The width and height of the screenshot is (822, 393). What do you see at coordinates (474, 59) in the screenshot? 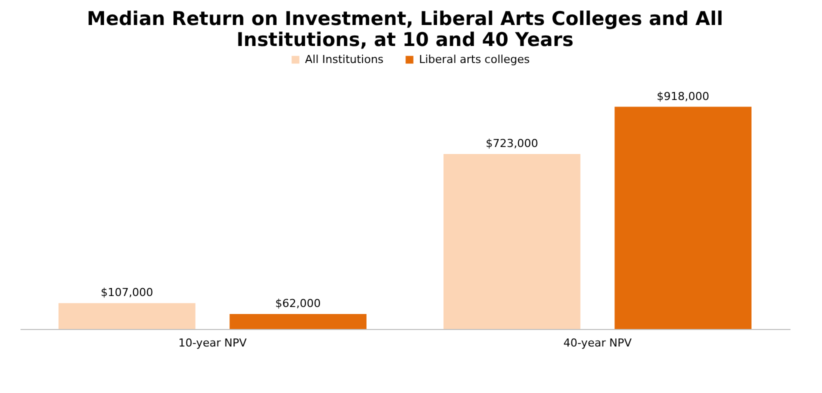
I see `legend-label: Liberal arts colleges` at bounding box center [474, 59].